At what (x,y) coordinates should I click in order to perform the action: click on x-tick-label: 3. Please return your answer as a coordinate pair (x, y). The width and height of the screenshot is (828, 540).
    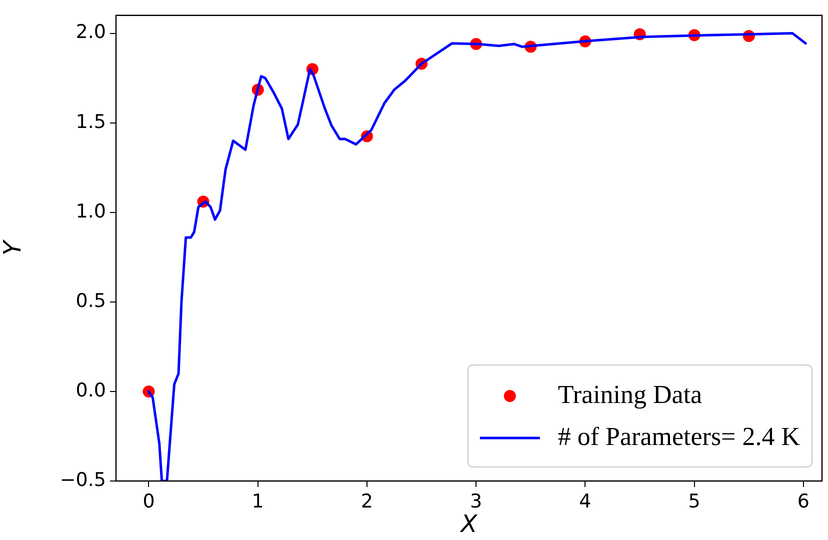
    Looking at the image, I should click on (476, 501).